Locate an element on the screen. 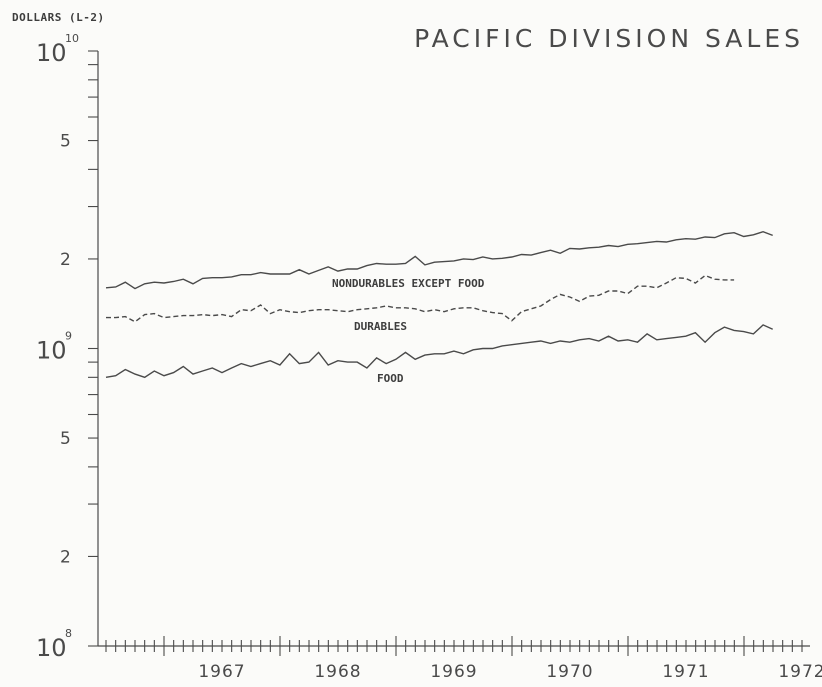 The width and height of the screenshot is (822, 687). series-label-nondurables: NONDURABLES EXCEPT FOOD is located at coordinates (408, 283).